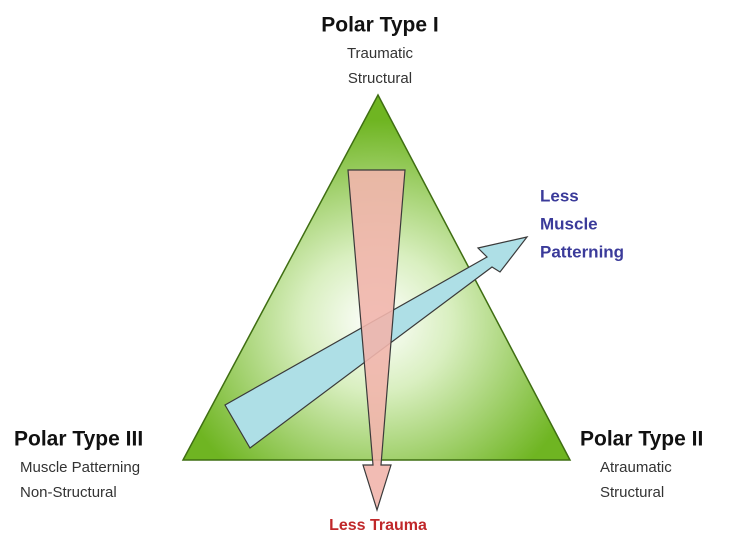  What do you see at coordinates (380, 53) in the screenshot?
I see `pole-line: Traumatic` at bounding box center [380, 53].